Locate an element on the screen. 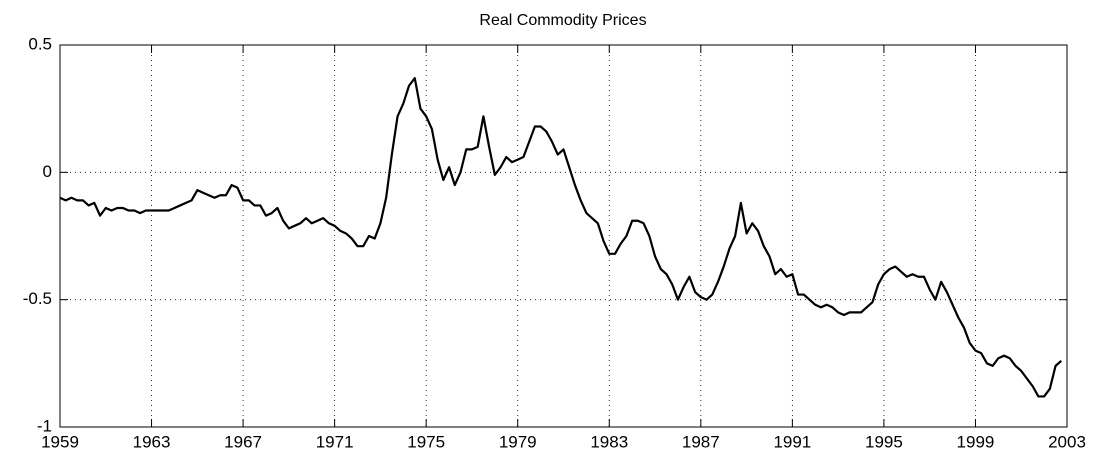 The height and width of the screenshot is (469, 1101). x-tick-label: 1971 is located at coordinates (335, 441).